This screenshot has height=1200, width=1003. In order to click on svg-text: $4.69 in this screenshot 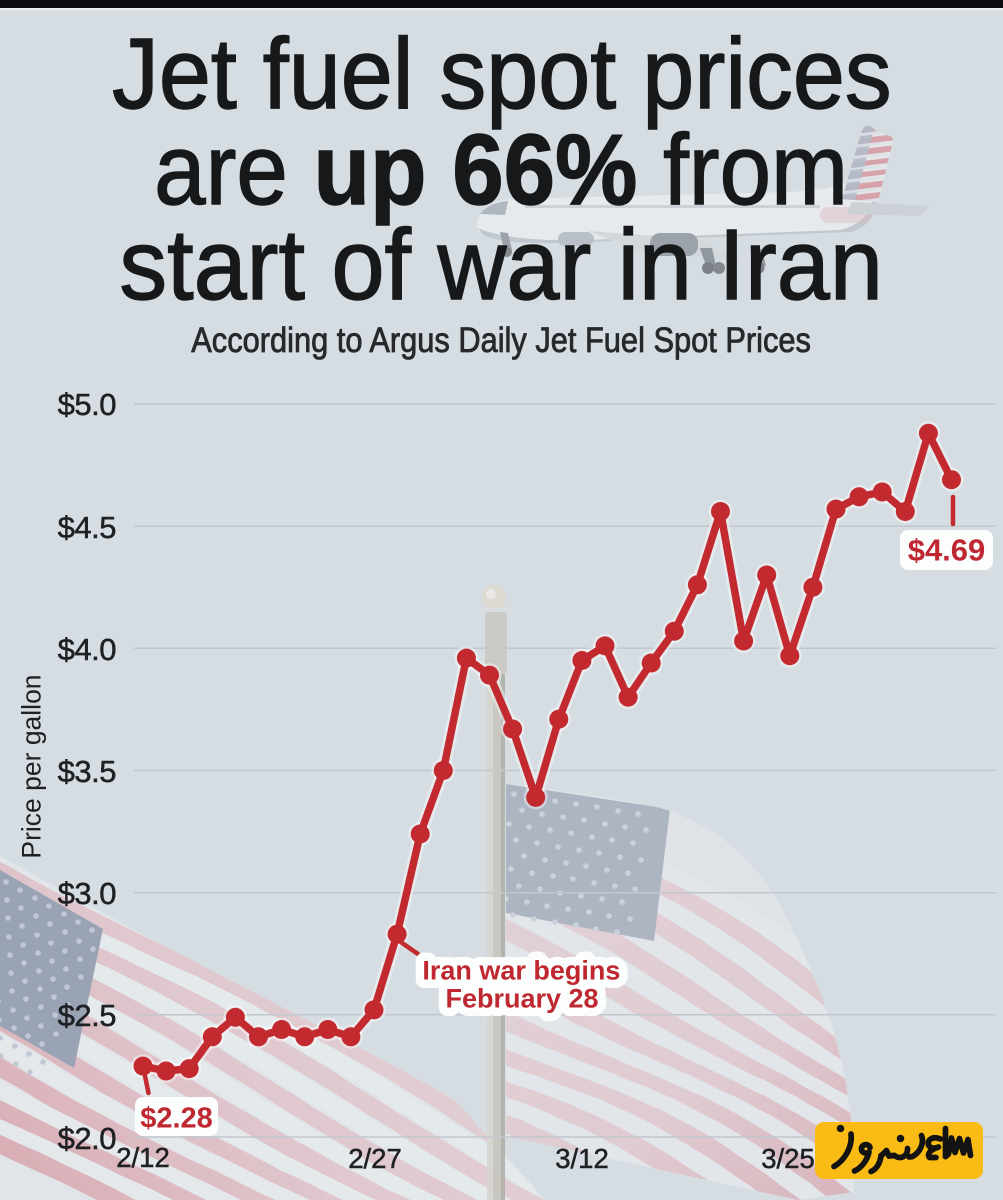, I will do `click(947, 550)`.